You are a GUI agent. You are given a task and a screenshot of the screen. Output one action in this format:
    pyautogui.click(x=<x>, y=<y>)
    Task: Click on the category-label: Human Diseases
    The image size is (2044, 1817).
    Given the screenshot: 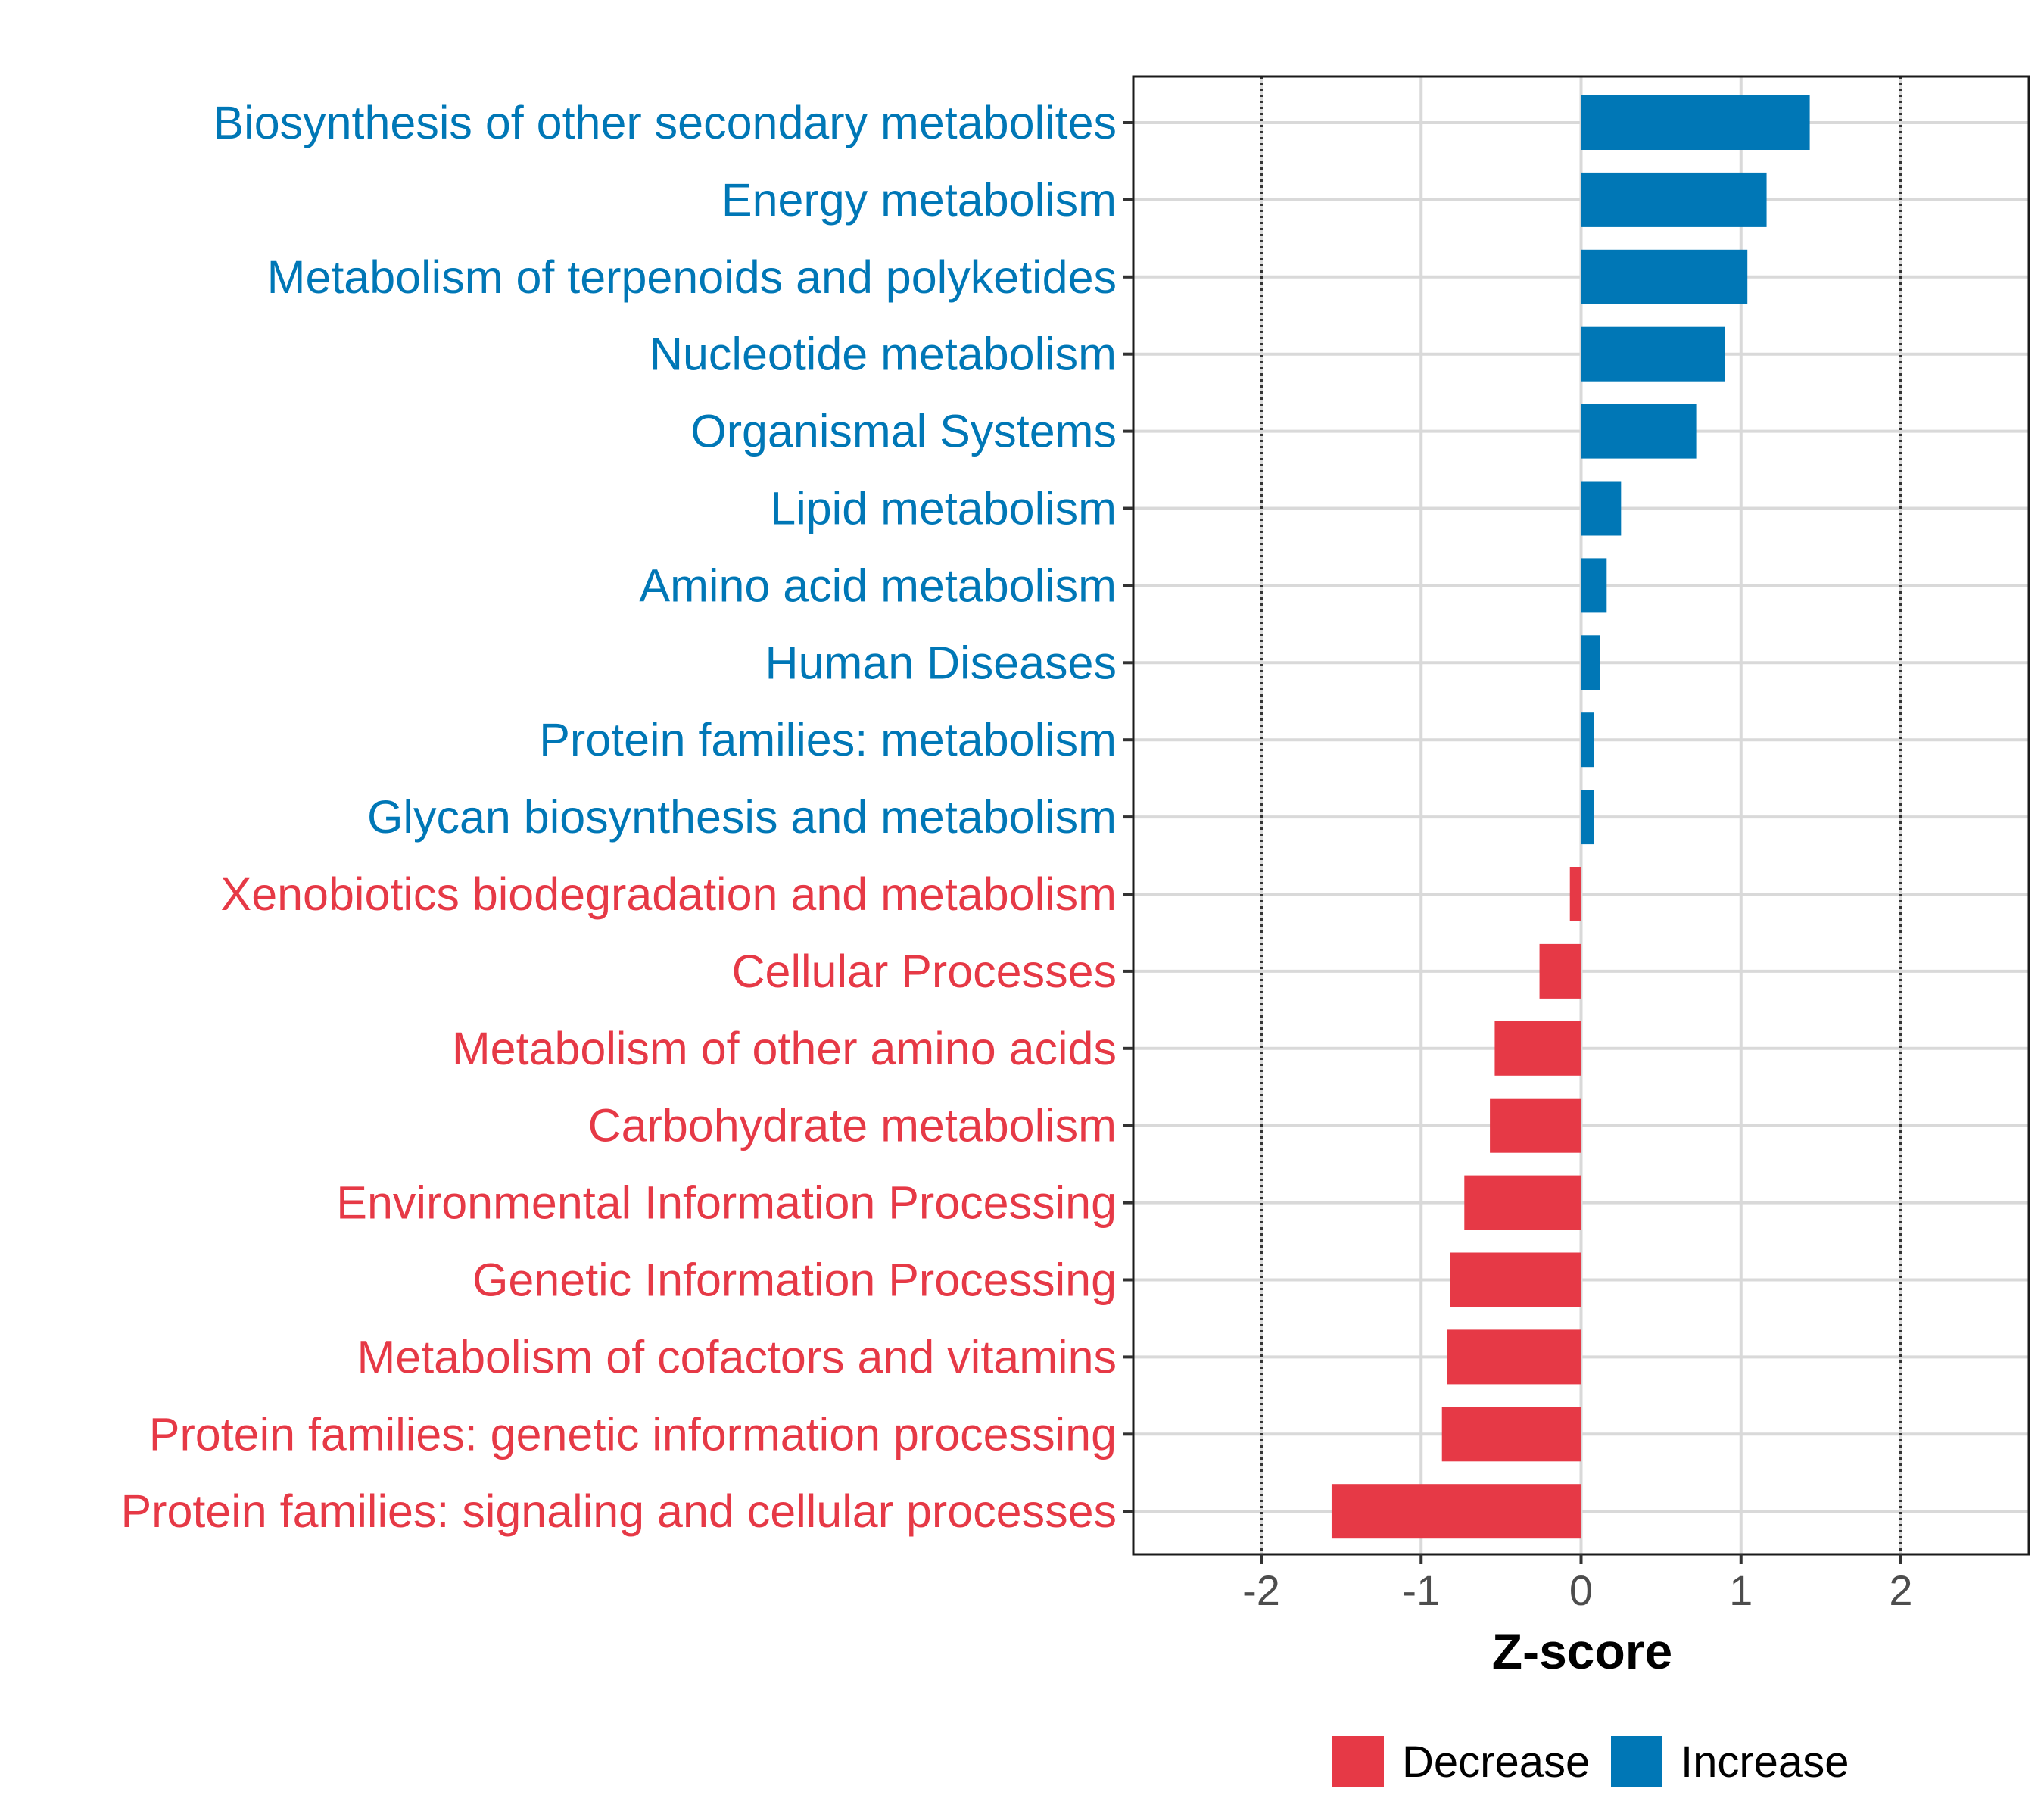 What is the action you would take?
    pyautogui.click(x=941, y=662)
    